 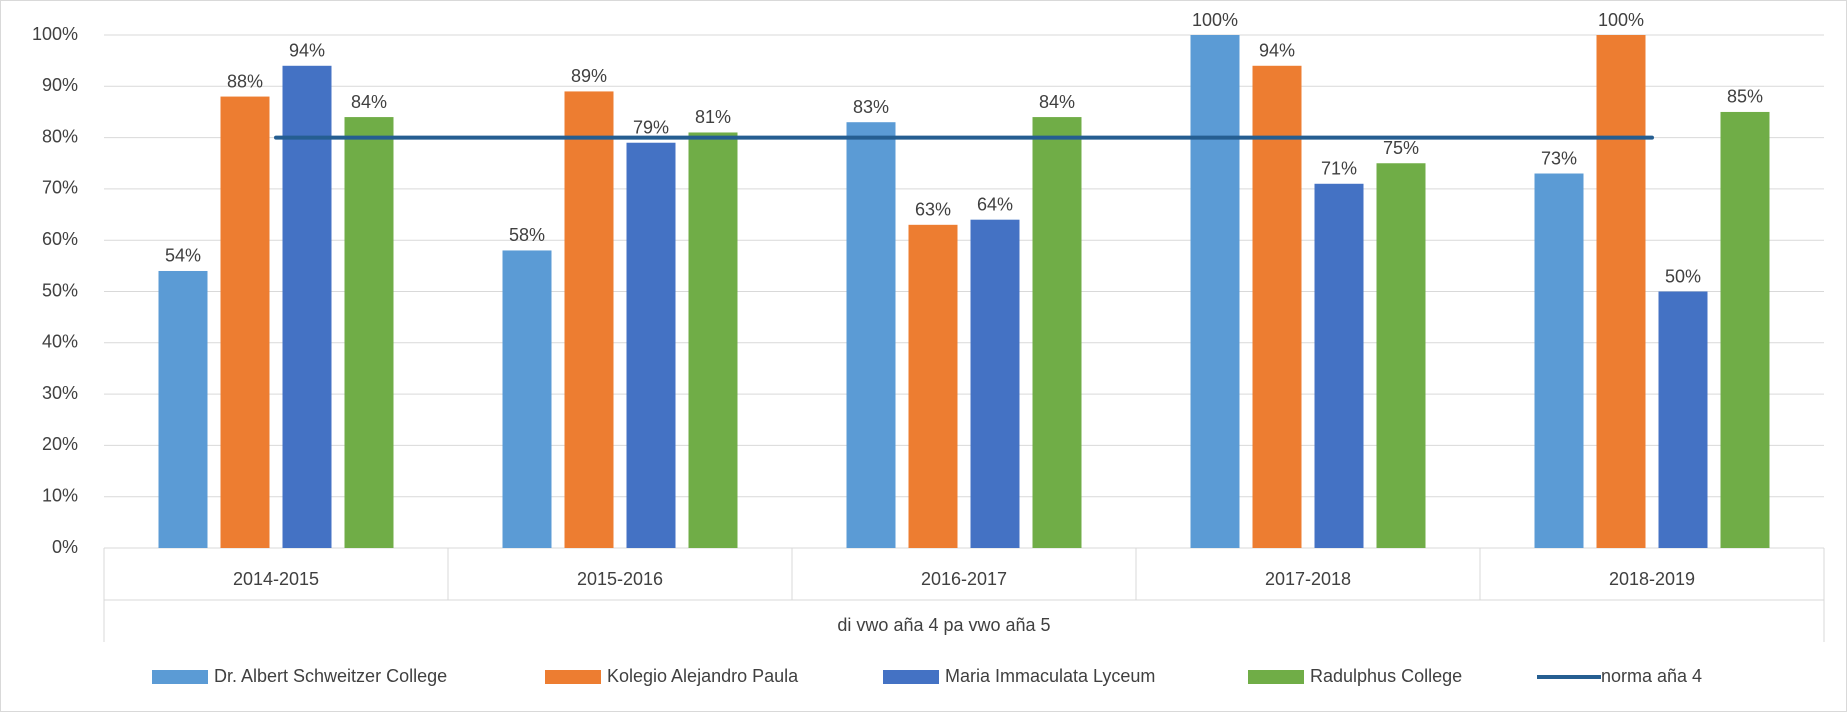 What do you see at coordinates (1401, 148) in the screenshot?
I see `data-label: 75%` at bounding box center [1401, 148].